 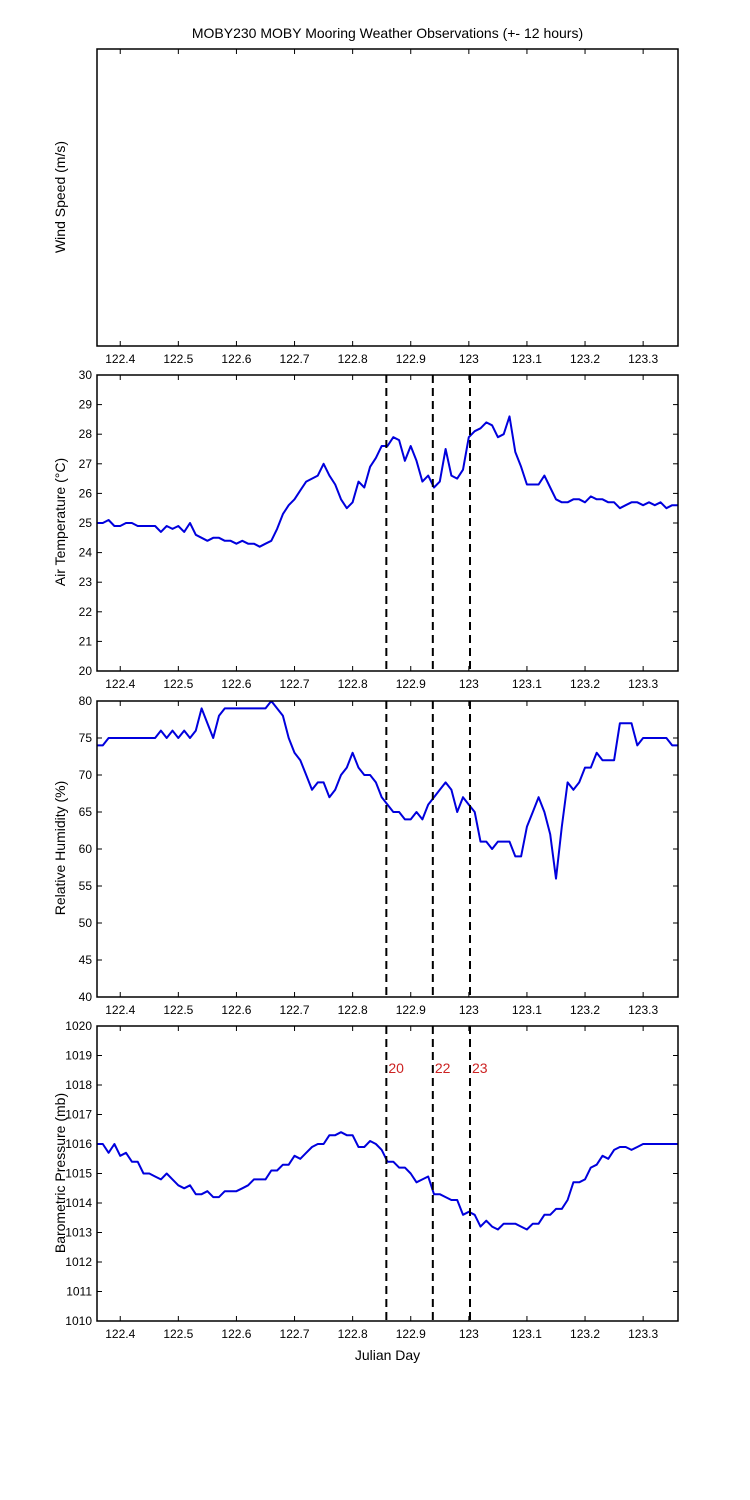 What do you see at coordinates (387, 790) in the screenshot?
I see `humidity-series-line` at bounding box center [387, 790].